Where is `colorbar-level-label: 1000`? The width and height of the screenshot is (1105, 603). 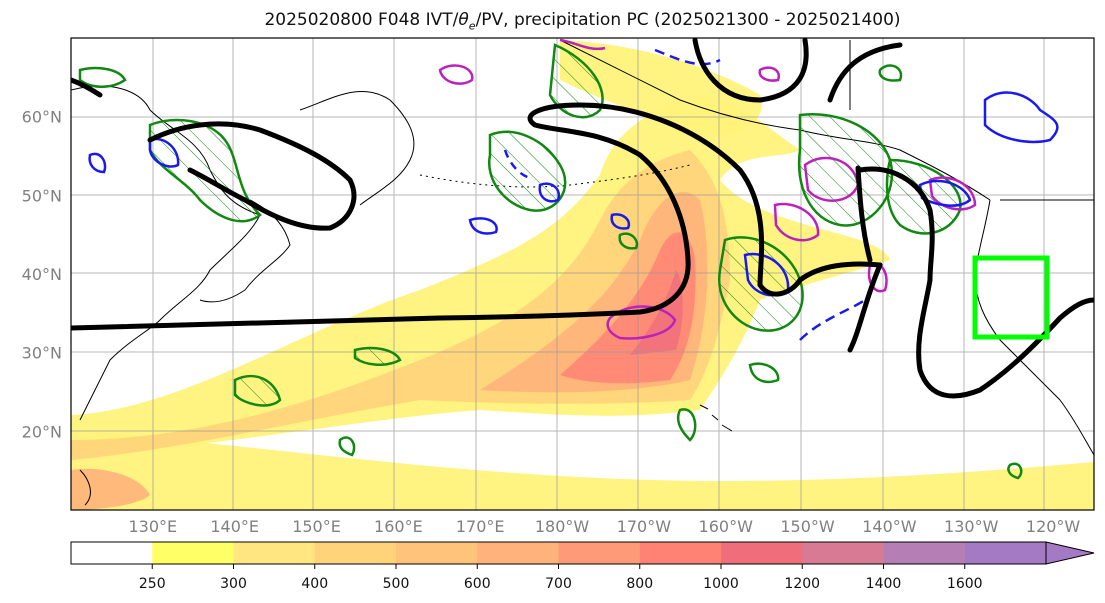
colorbar-level-label: 1000 is located at coordinates (721, 584).